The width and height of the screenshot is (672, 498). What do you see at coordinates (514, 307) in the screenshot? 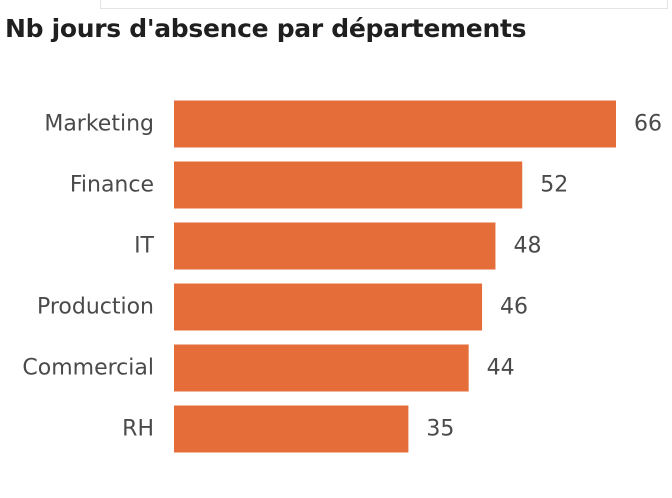
I see `data-label: 46` at bounding box center [514, 307].